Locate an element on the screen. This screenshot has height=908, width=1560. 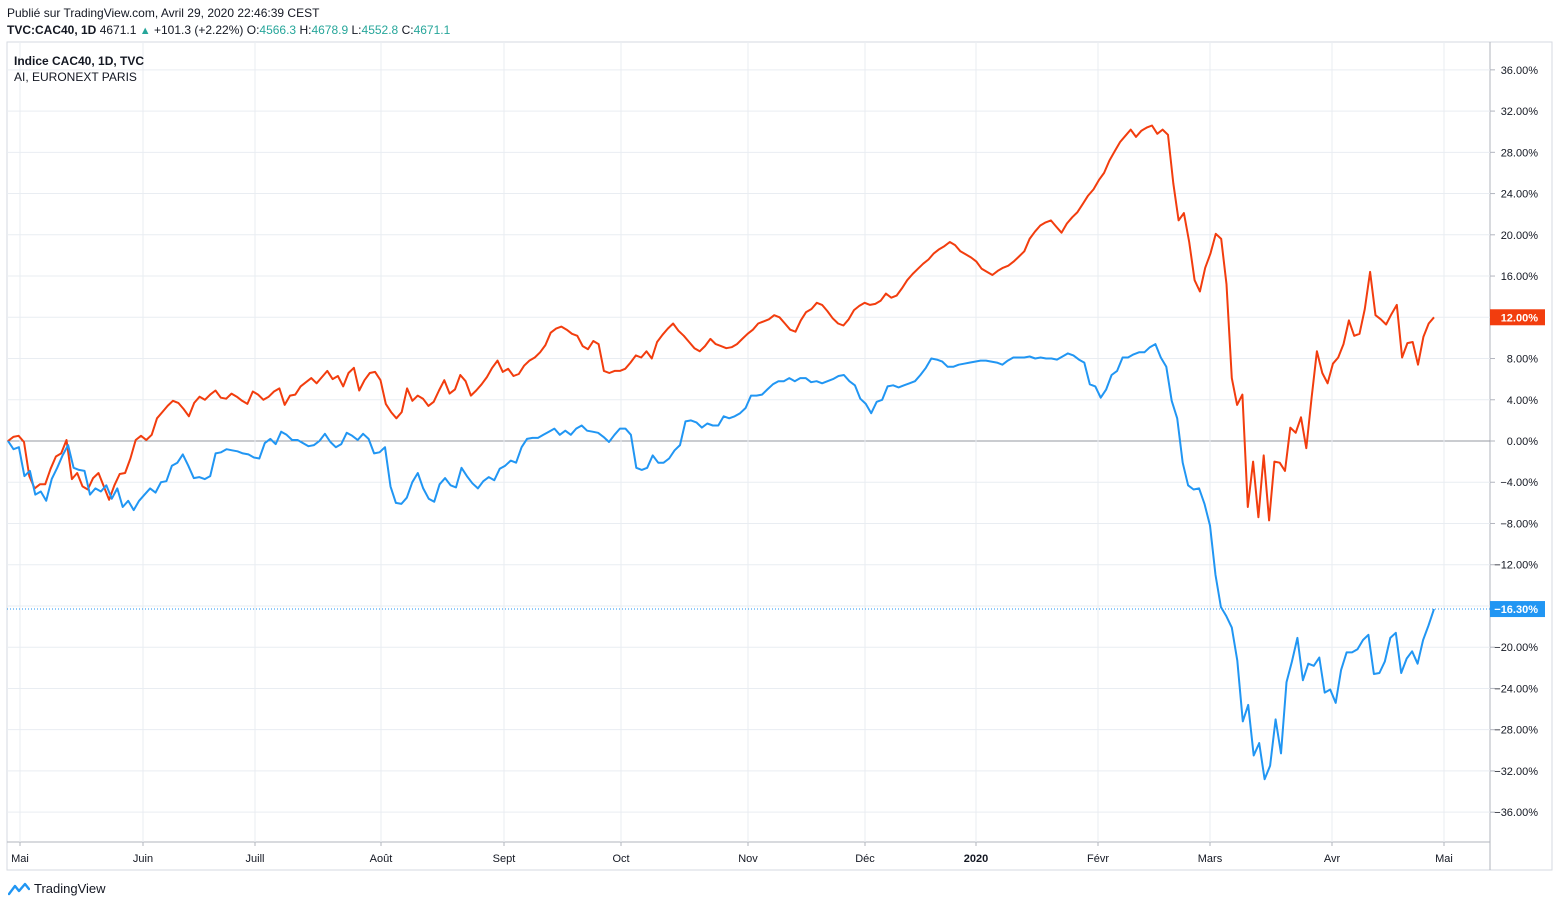
y-tick-label: 20.00% is located at coordinates (1520, 236).